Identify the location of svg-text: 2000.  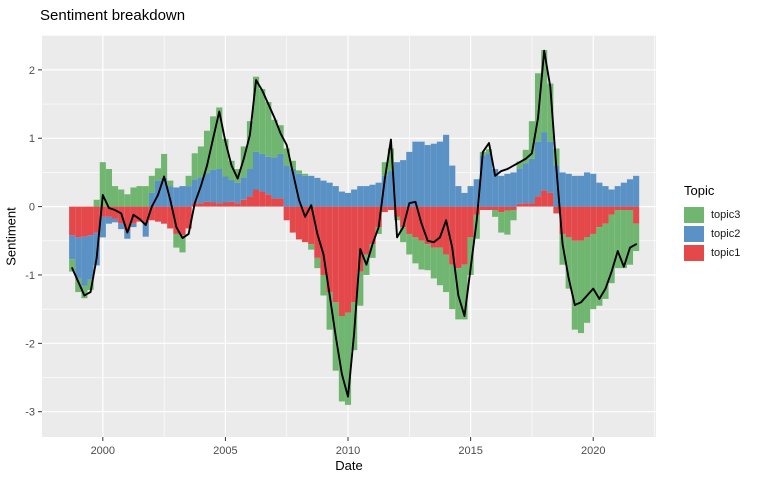
(103, 451).